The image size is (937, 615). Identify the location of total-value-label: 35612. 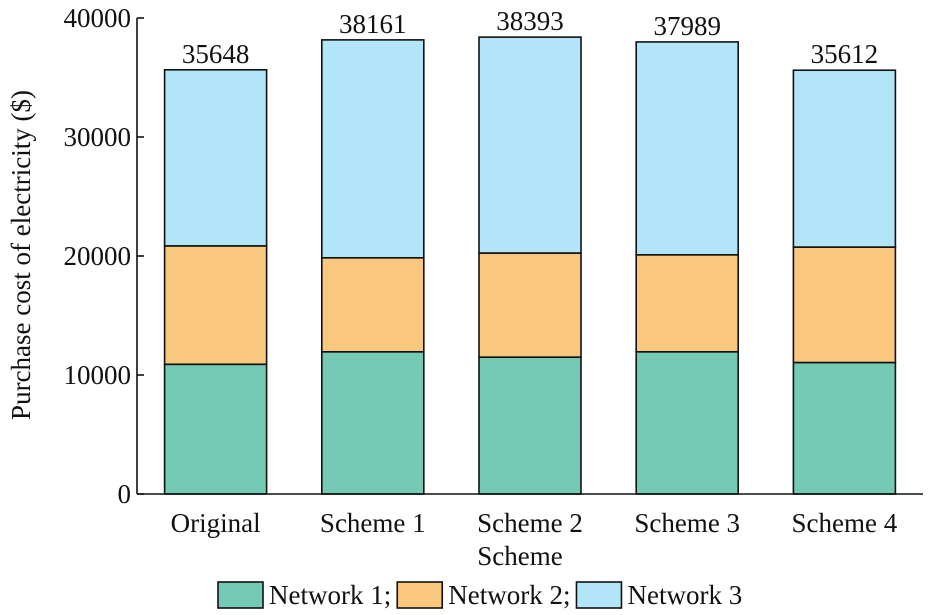
(845, 54).